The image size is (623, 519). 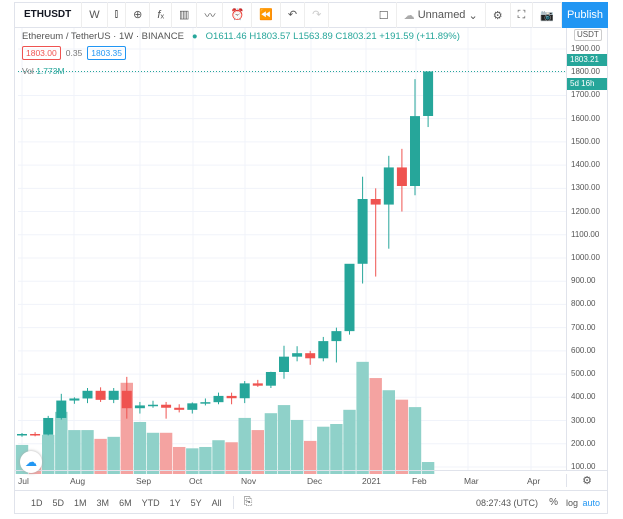 I want to click on time-tick-label: Dec, so click(x=315, y=481).